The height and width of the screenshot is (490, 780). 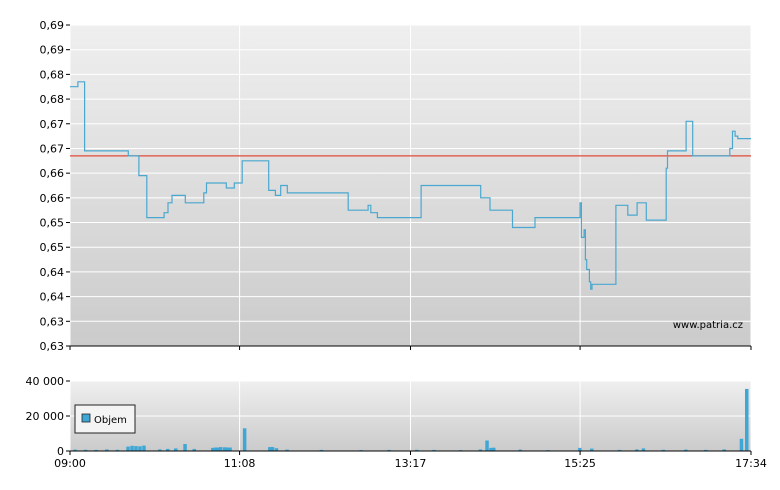 What do you see at coordinates (411, 463) in the screenshot?
I see `time-tick-label: 13:17` at bounding box center [411, 463].